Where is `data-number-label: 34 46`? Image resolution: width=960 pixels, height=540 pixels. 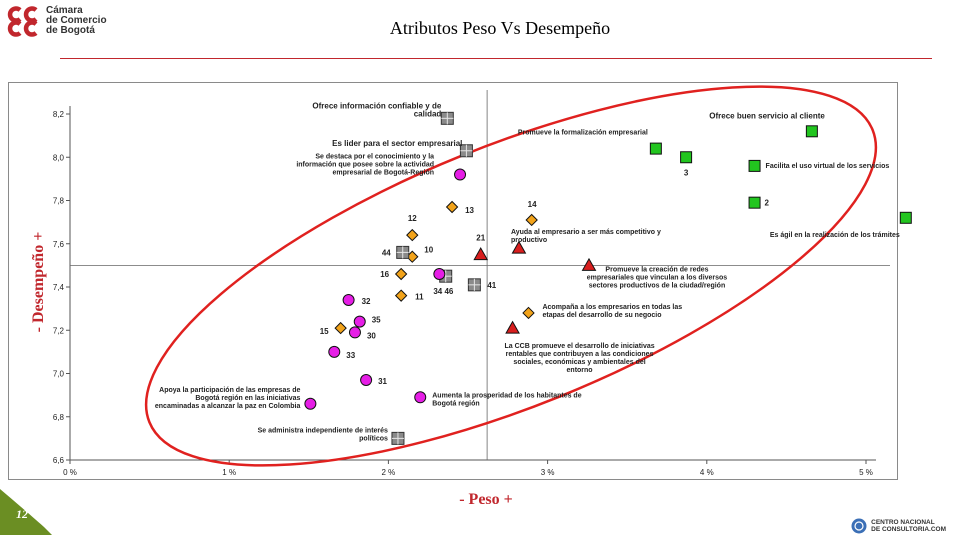
data-number-label: 34 46 is located at coordinates (443, 291).